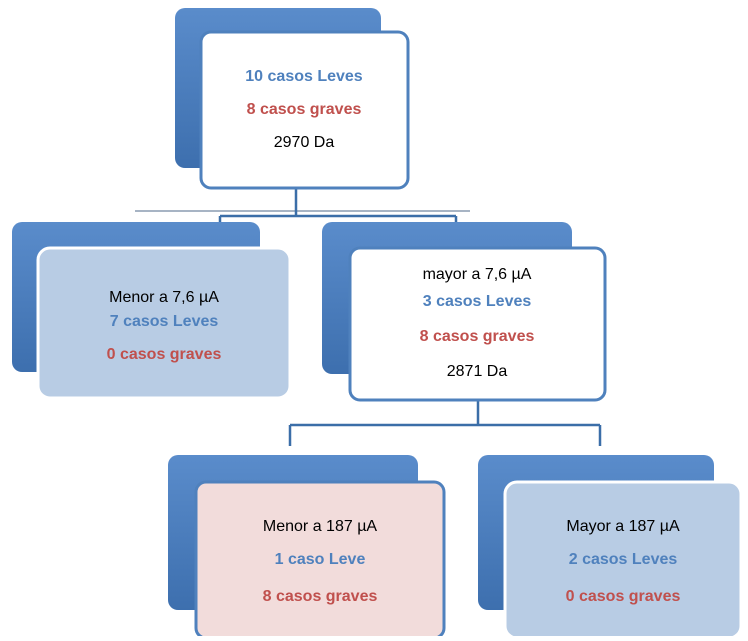 This screenshot has width=748, height=641. What do you see at coordinates (304, 76) in the screenshot?
I see `node-text: 10 casos Leves` at bounding box center [304, 76].